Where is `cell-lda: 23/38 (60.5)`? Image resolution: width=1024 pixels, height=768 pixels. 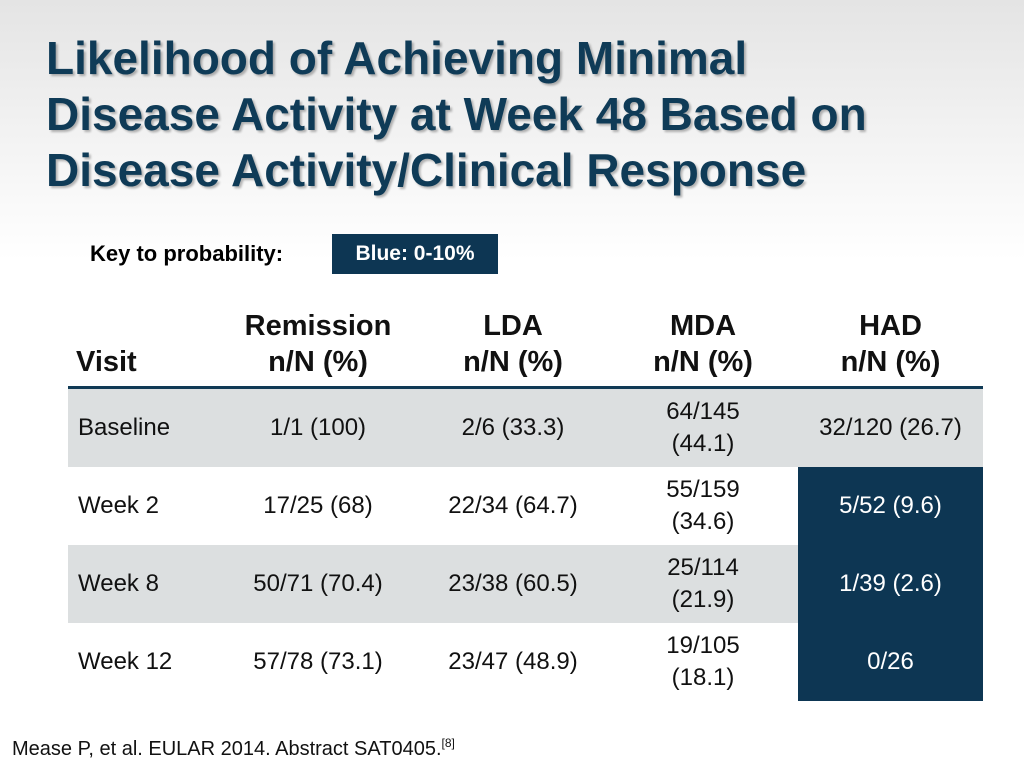
cell-lda: 23/38 (60.5) is located at coordinates (513, 584).